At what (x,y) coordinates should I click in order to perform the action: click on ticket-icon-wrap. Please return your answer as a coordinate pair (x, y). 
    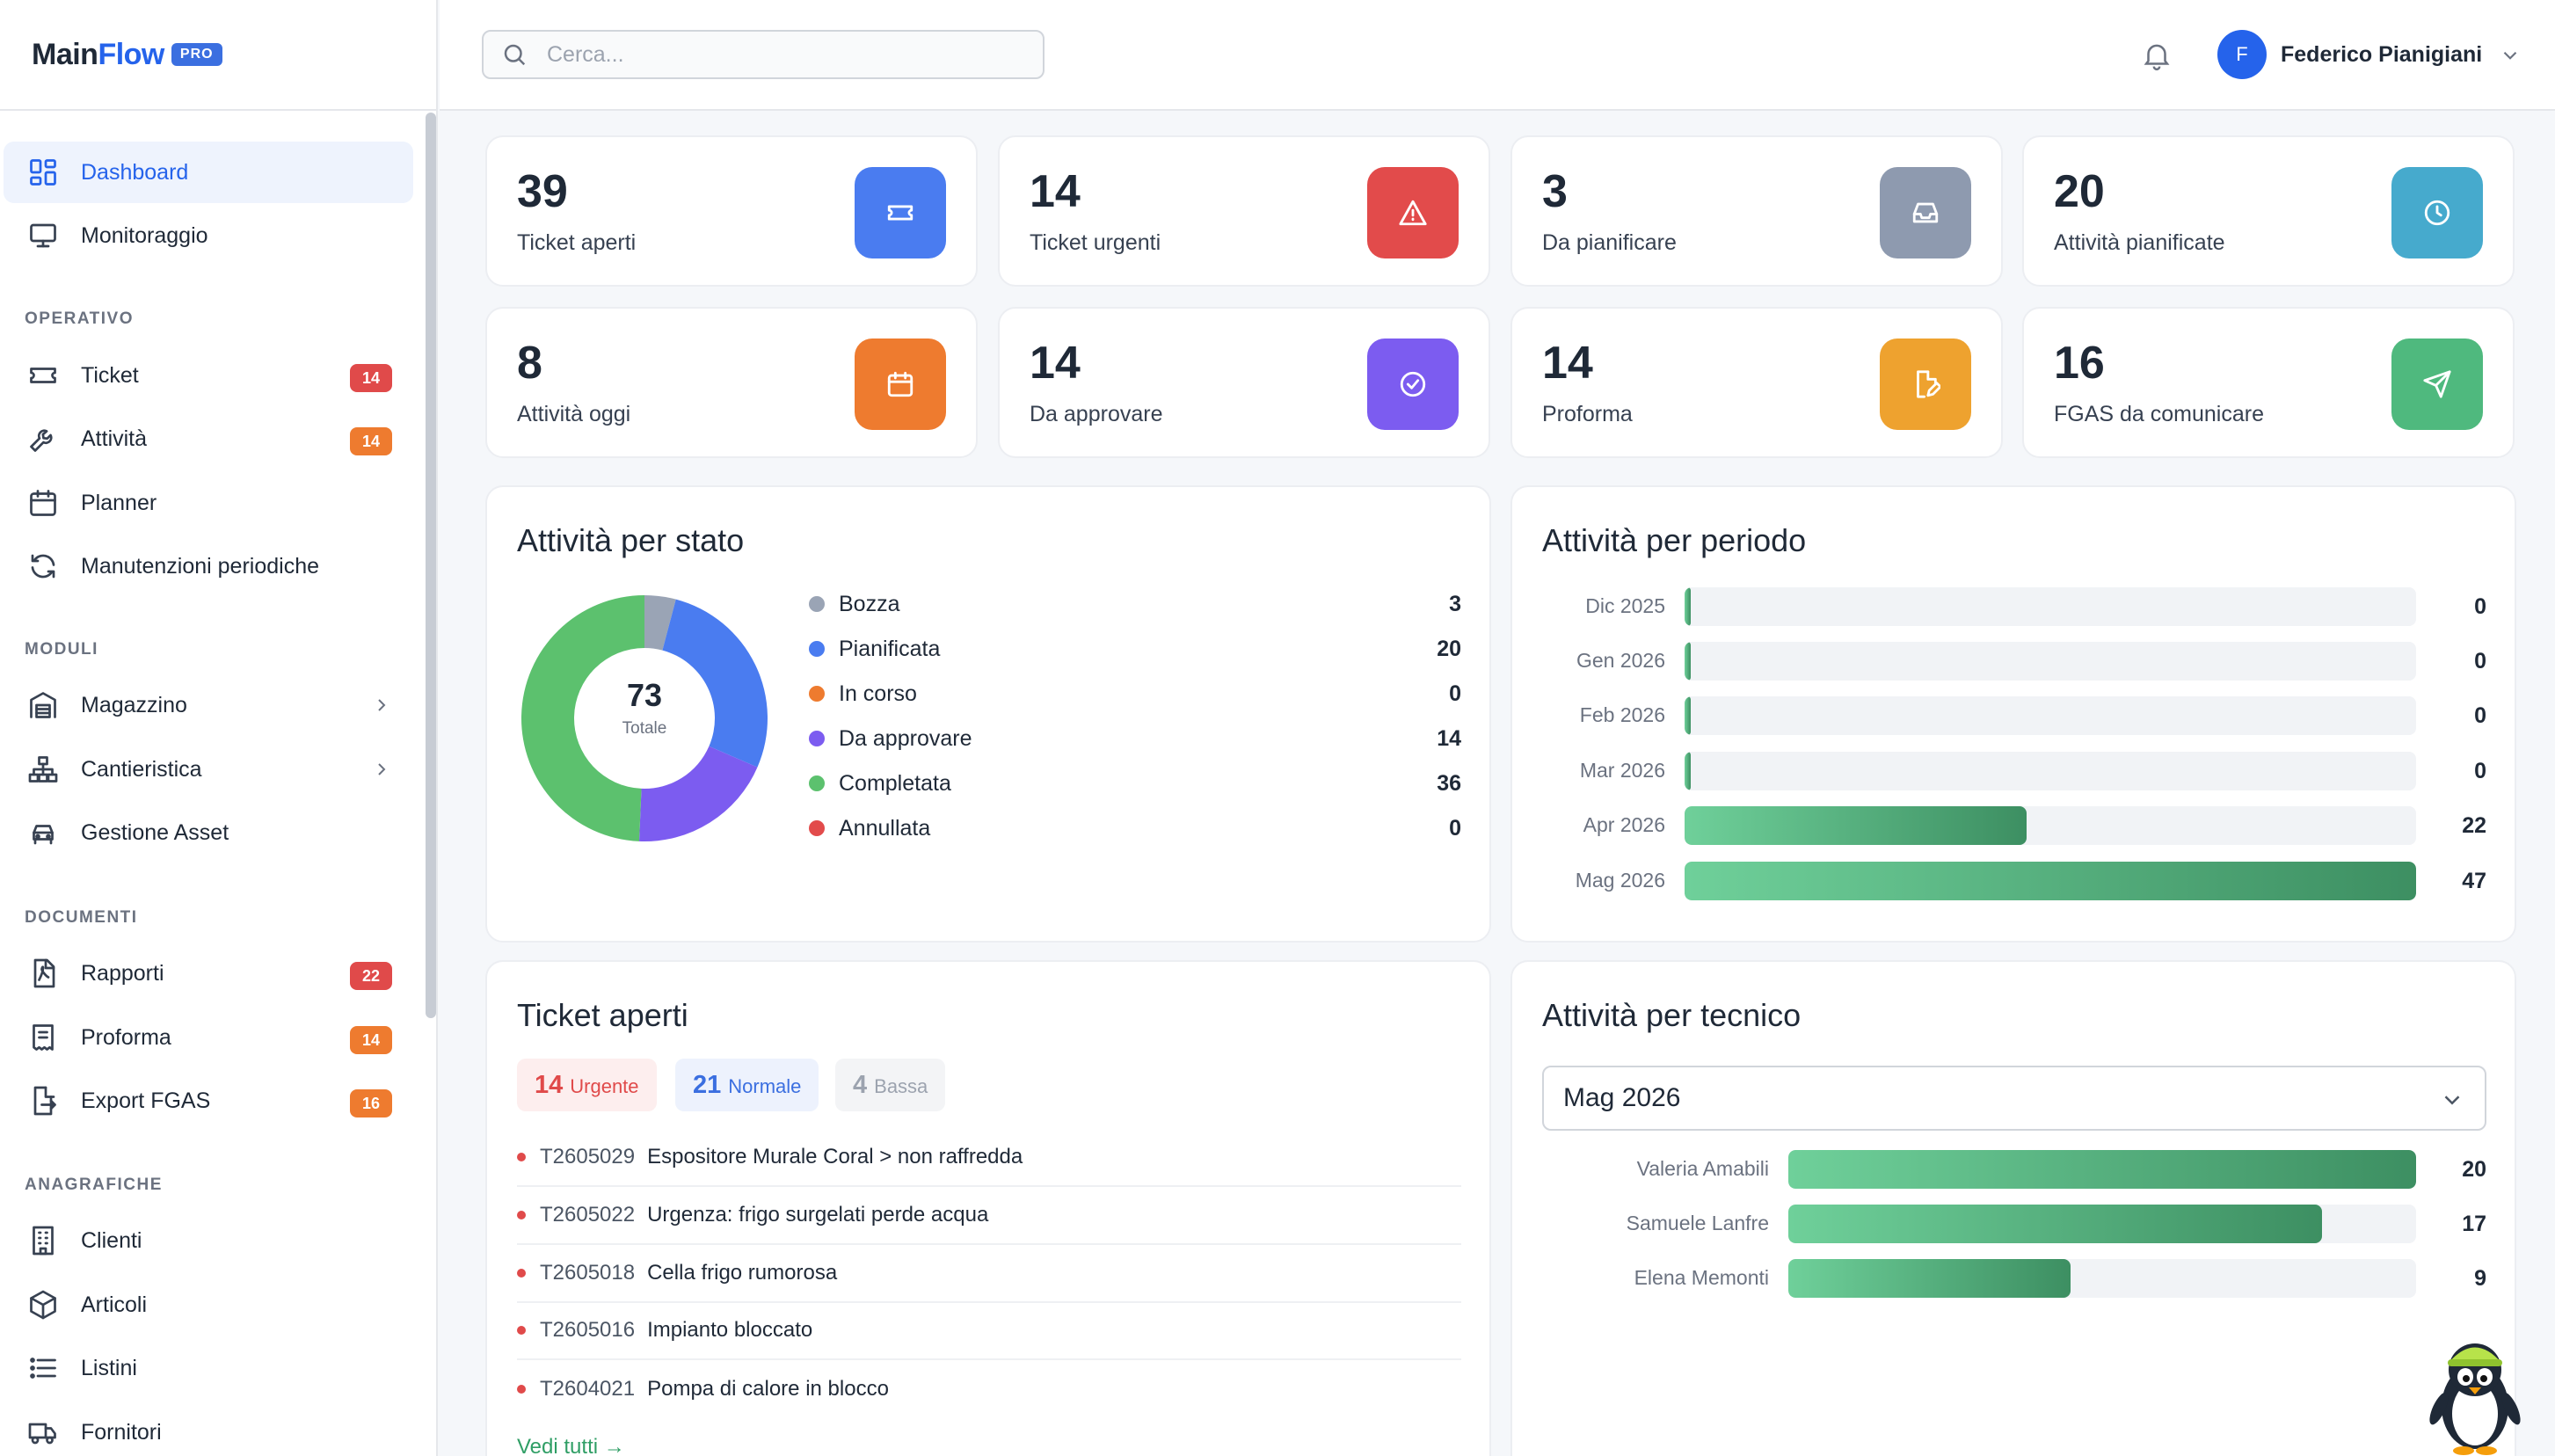
    Looking at the image, I should click on (43, 375).